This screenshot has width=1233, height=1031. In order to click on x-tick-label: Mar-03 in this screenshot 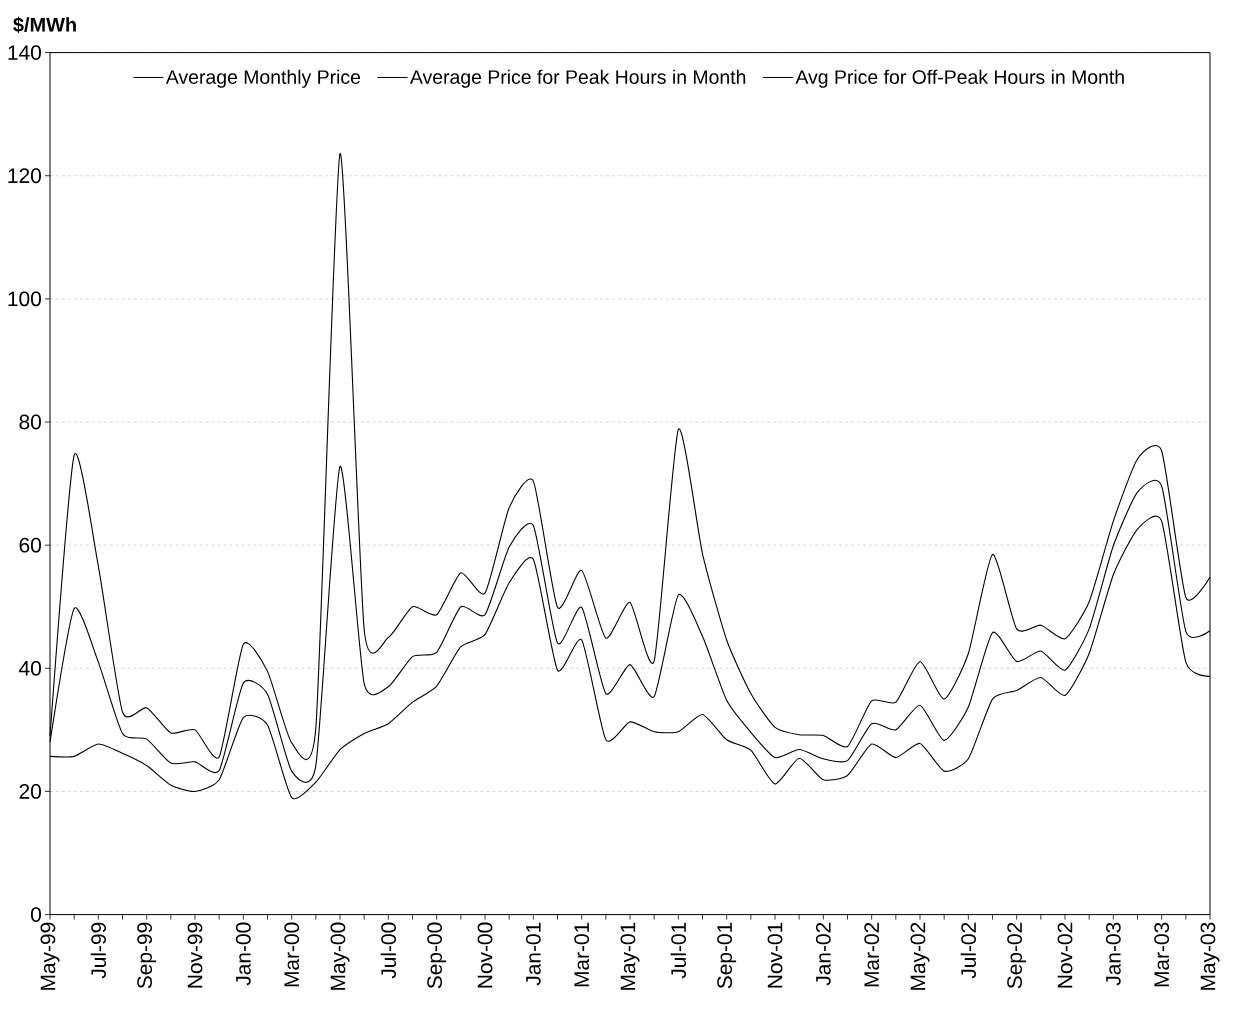, I will do `click(1162, 954)`.